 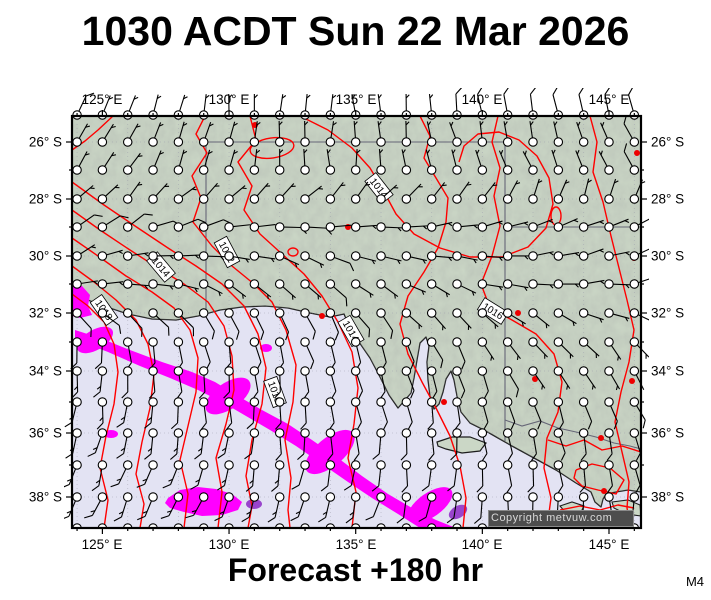 What do you see at coordinates (45, 371) in the screenshot?
I see `lat-label-left: 34° S` at bounding box center [45, 371].